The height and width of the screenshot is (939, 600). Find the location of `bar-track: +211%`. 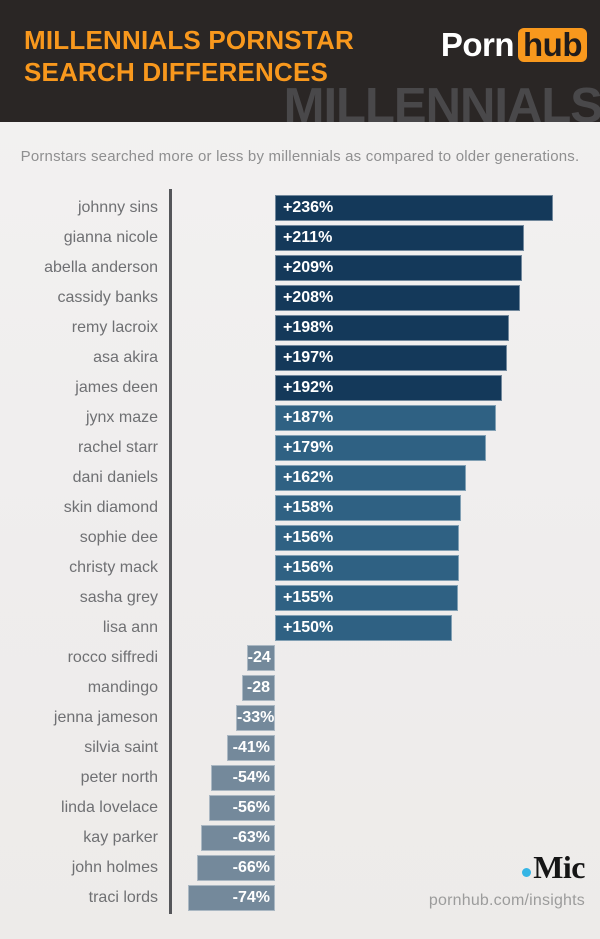

bar-track: +211% is located at coordinates (387, 238).